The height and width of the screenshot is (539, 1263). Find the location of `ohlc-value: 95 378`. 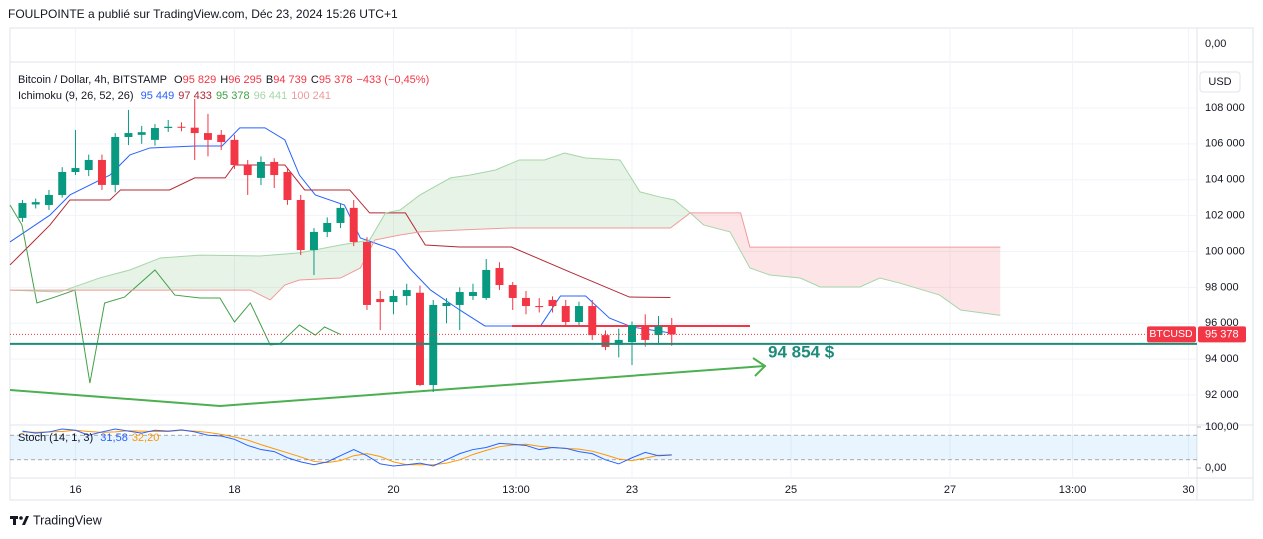

ohlc-value: 95 378 is located at coordinates (335, 80).